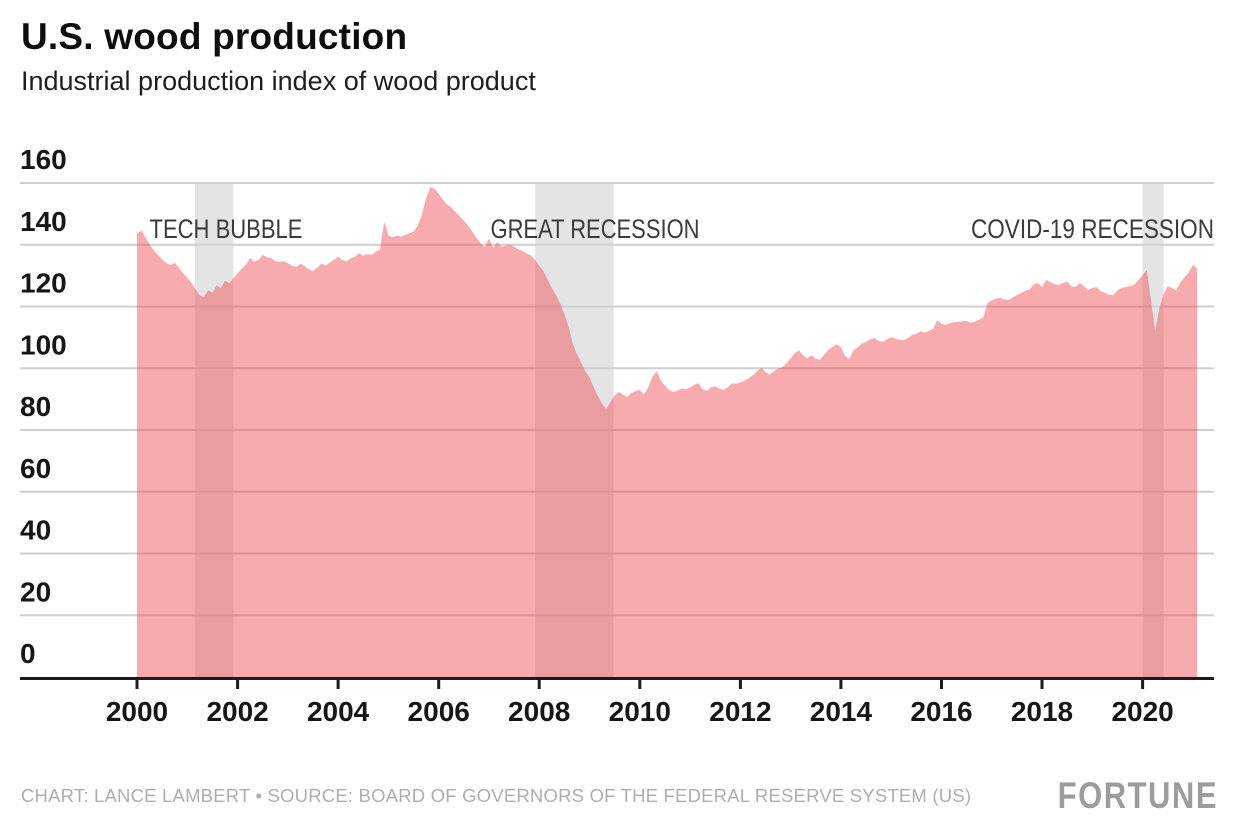 This screenshot has height=840, width=1240. Describe the element at coordinates (841, 711) in the screenshot. I see `x-tick-label-2014: 2014` at that location.